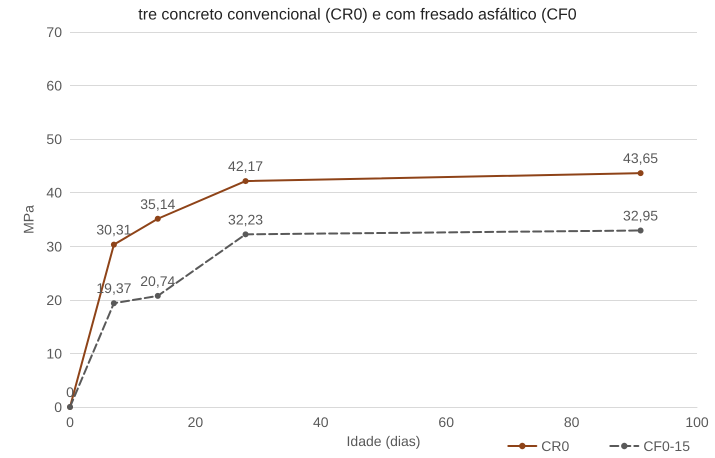  I want to click on x-tick-label: 0, so click(70, 422).